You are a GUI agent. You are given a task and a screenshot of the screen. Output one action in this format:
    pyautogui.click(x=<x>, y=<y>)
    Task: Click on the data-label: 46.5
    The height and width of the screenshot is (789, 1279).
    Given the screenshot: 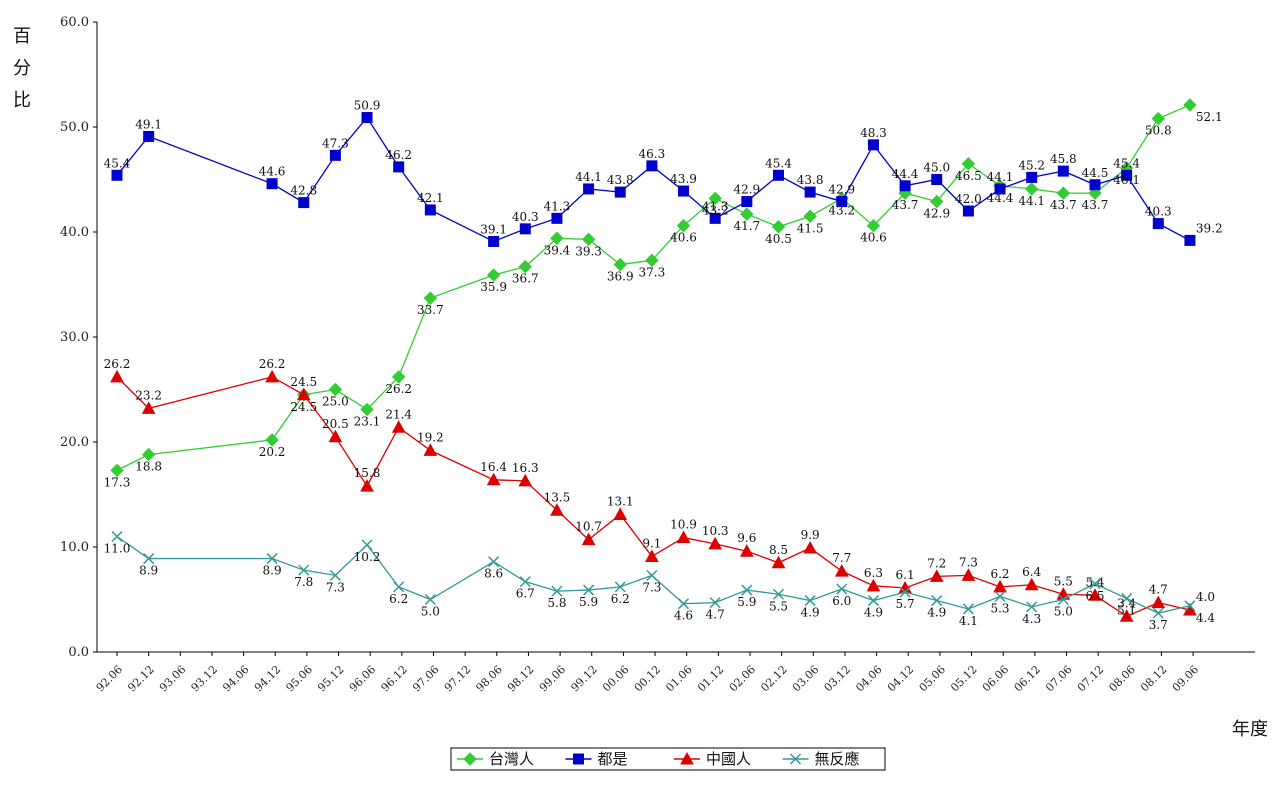 What is the action you would take?
    pyautogui.click(x=968, y=176)
    